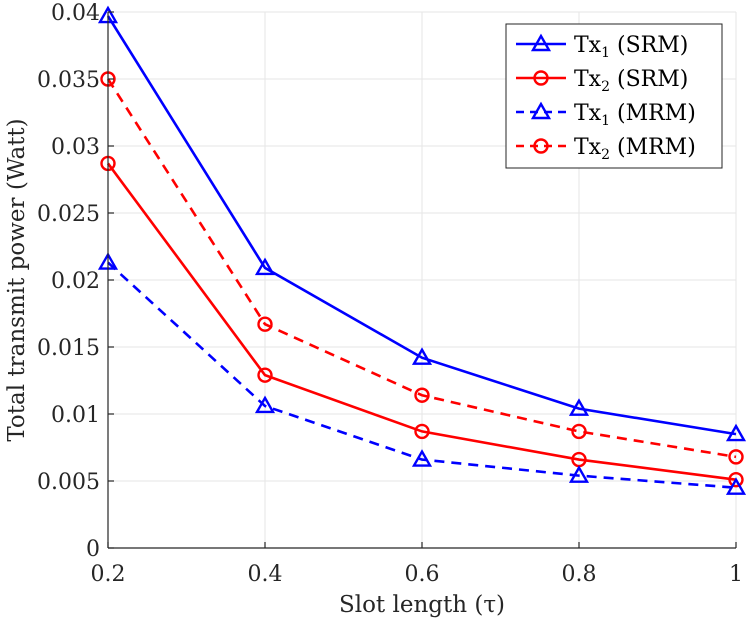 This screenshot has height=621, width=747. I want to click on x-tick-label: 0.2, so click(108, 574).